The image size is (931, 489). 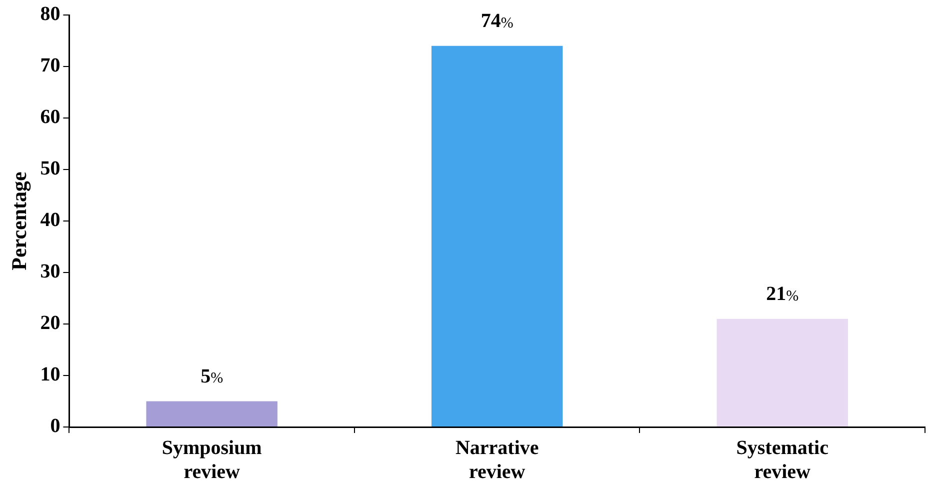 I want to click on data-label: 74%, so click(x=497, y=21).